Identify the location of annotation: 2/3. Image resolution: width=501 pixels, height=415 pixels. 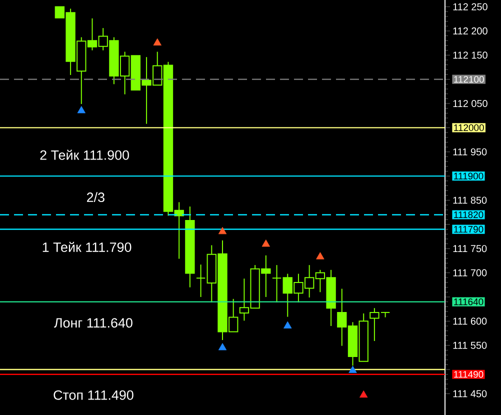
(95, 197).